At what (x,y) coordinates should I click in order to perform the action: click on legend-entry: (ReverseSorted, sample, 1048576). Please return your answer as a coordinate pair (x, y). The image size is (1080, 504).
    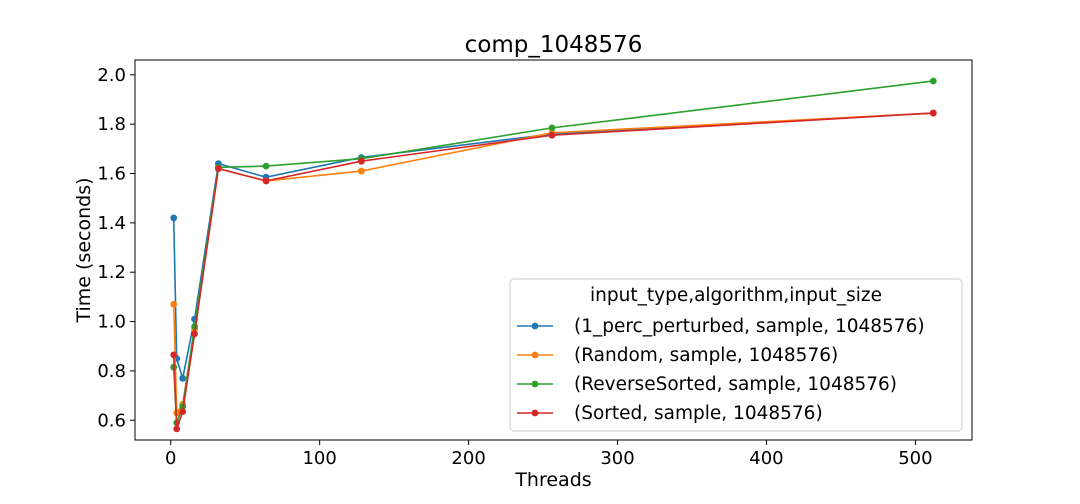
    Looking at the image, I should click on (707, 384).